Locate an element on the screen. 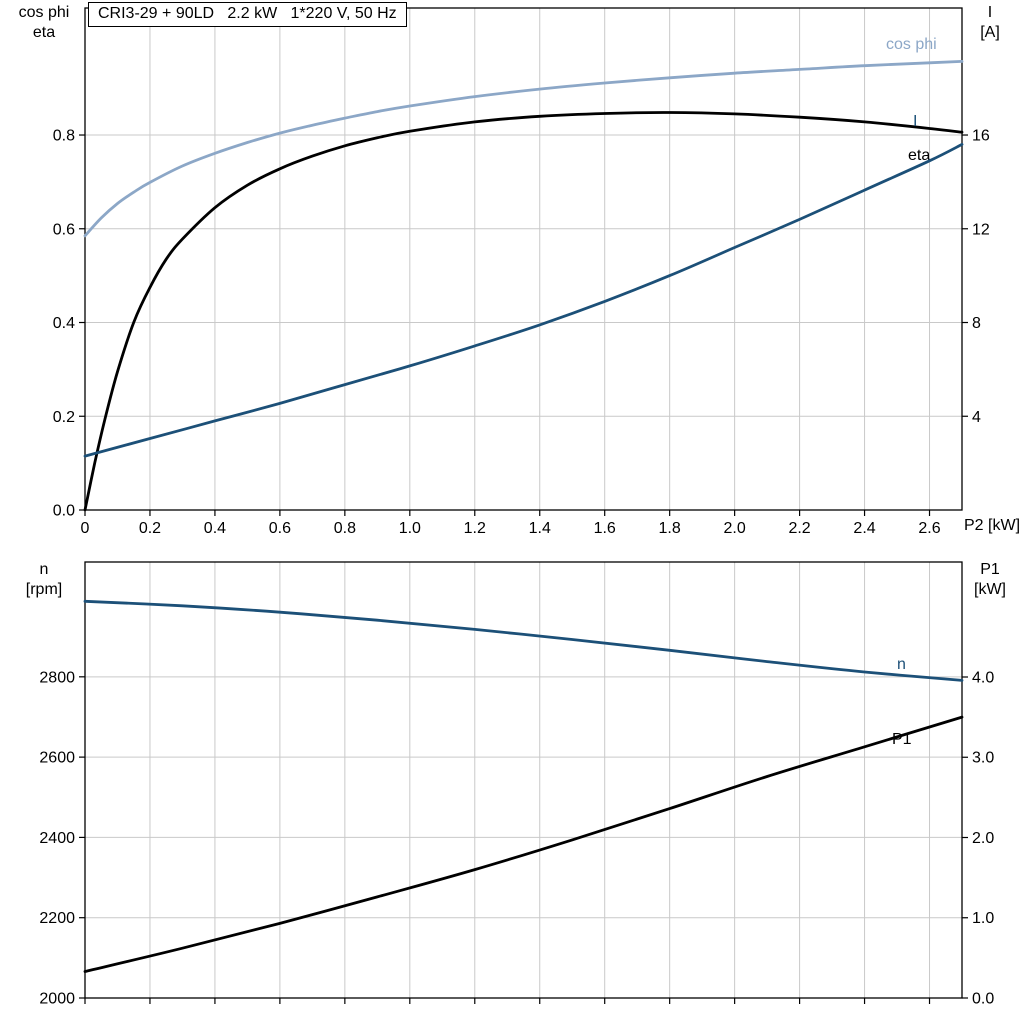 The width and height of the screenshot is (1024, 1024). bottom-left-axis-title: n [rpm] is located at coordinates (44, 580).